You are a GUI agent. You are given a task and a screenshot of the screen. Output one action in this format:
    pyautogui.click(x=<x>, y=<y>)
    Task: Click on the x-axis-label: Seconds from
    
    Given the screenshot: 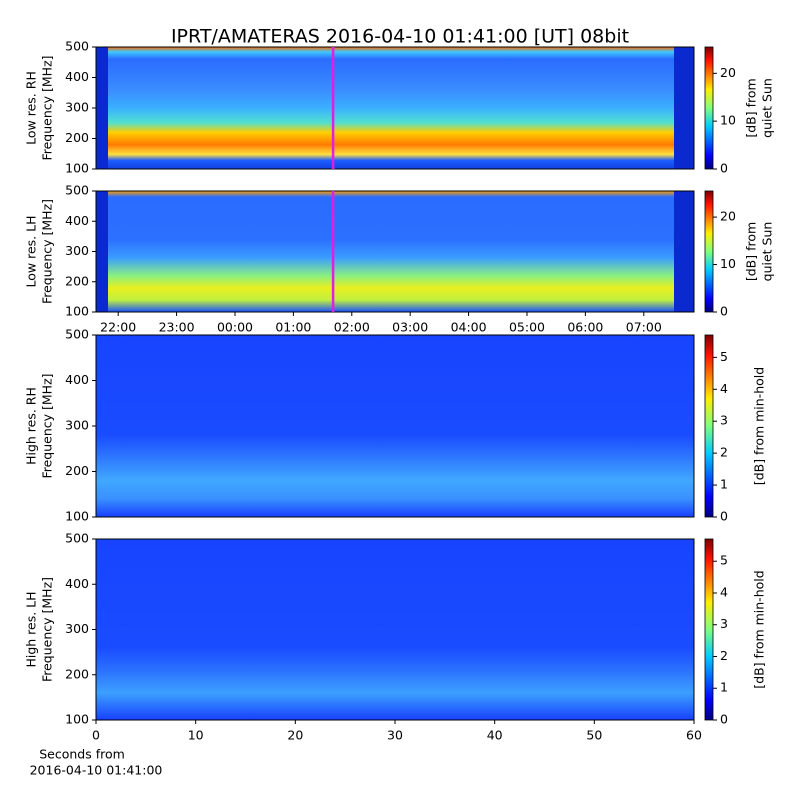 What is the action you would take?
    pyautogui.click(x=82, y=754)
    